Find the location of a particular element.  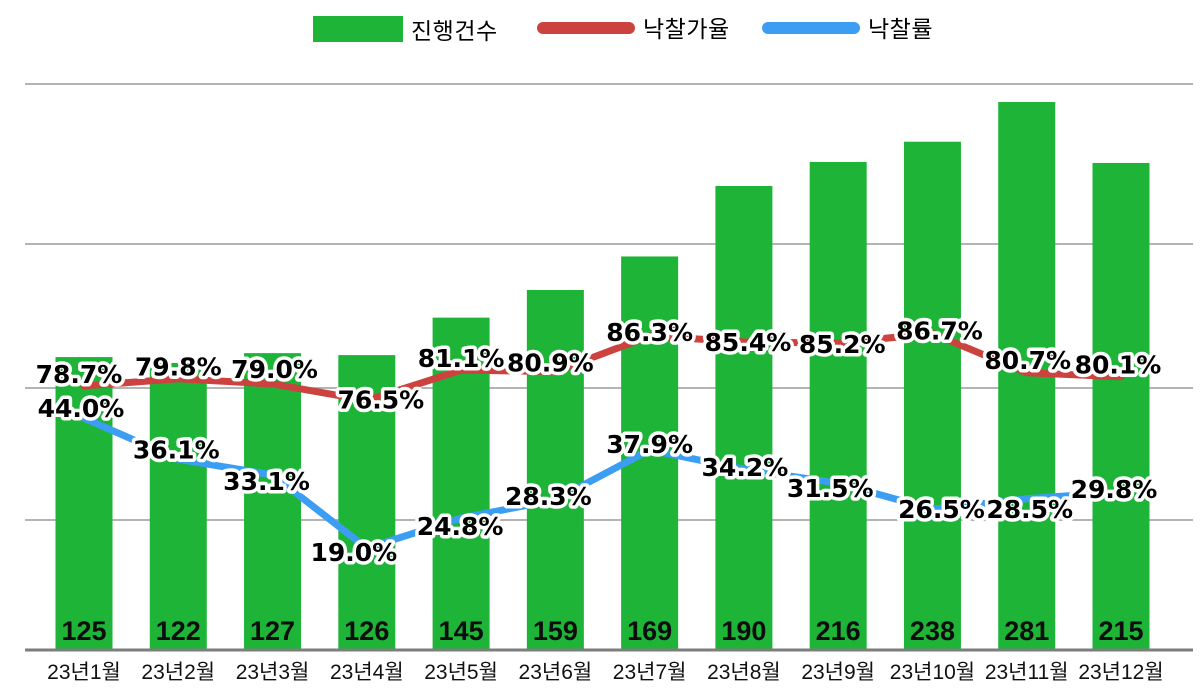

bid-price-rate-label: 78.7% is located at coordinates (79, 374).